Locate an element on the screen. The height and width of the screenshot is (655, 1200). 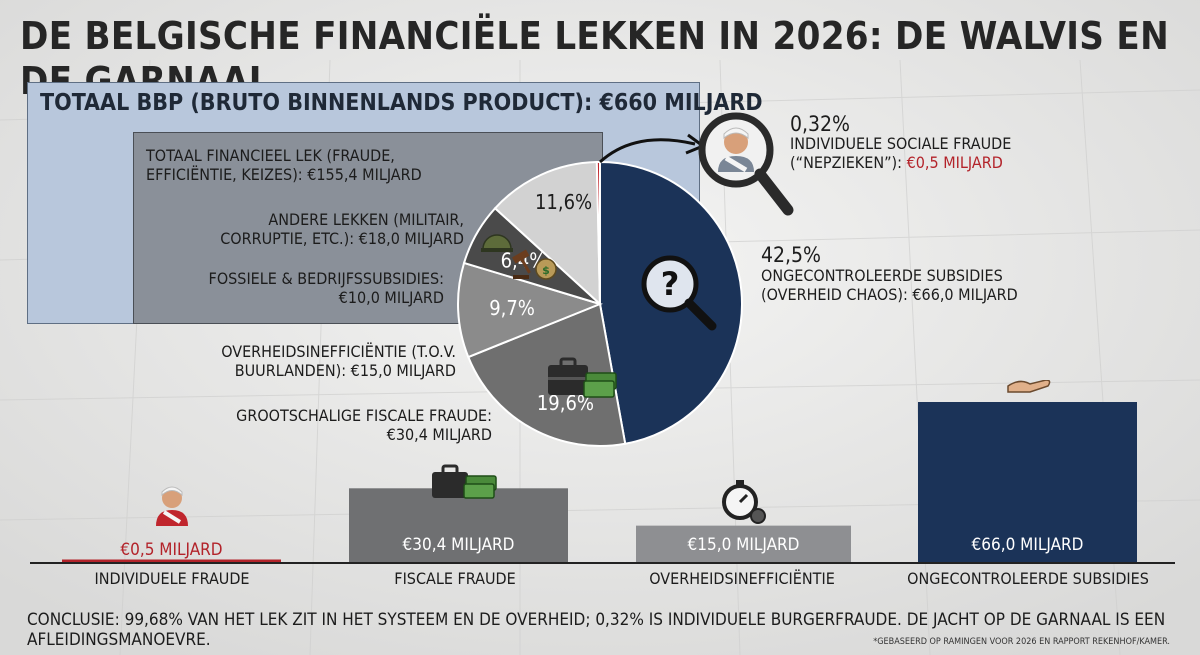
individual-fraud-value: €0,5 miljard is located at coordinates (954, 162).